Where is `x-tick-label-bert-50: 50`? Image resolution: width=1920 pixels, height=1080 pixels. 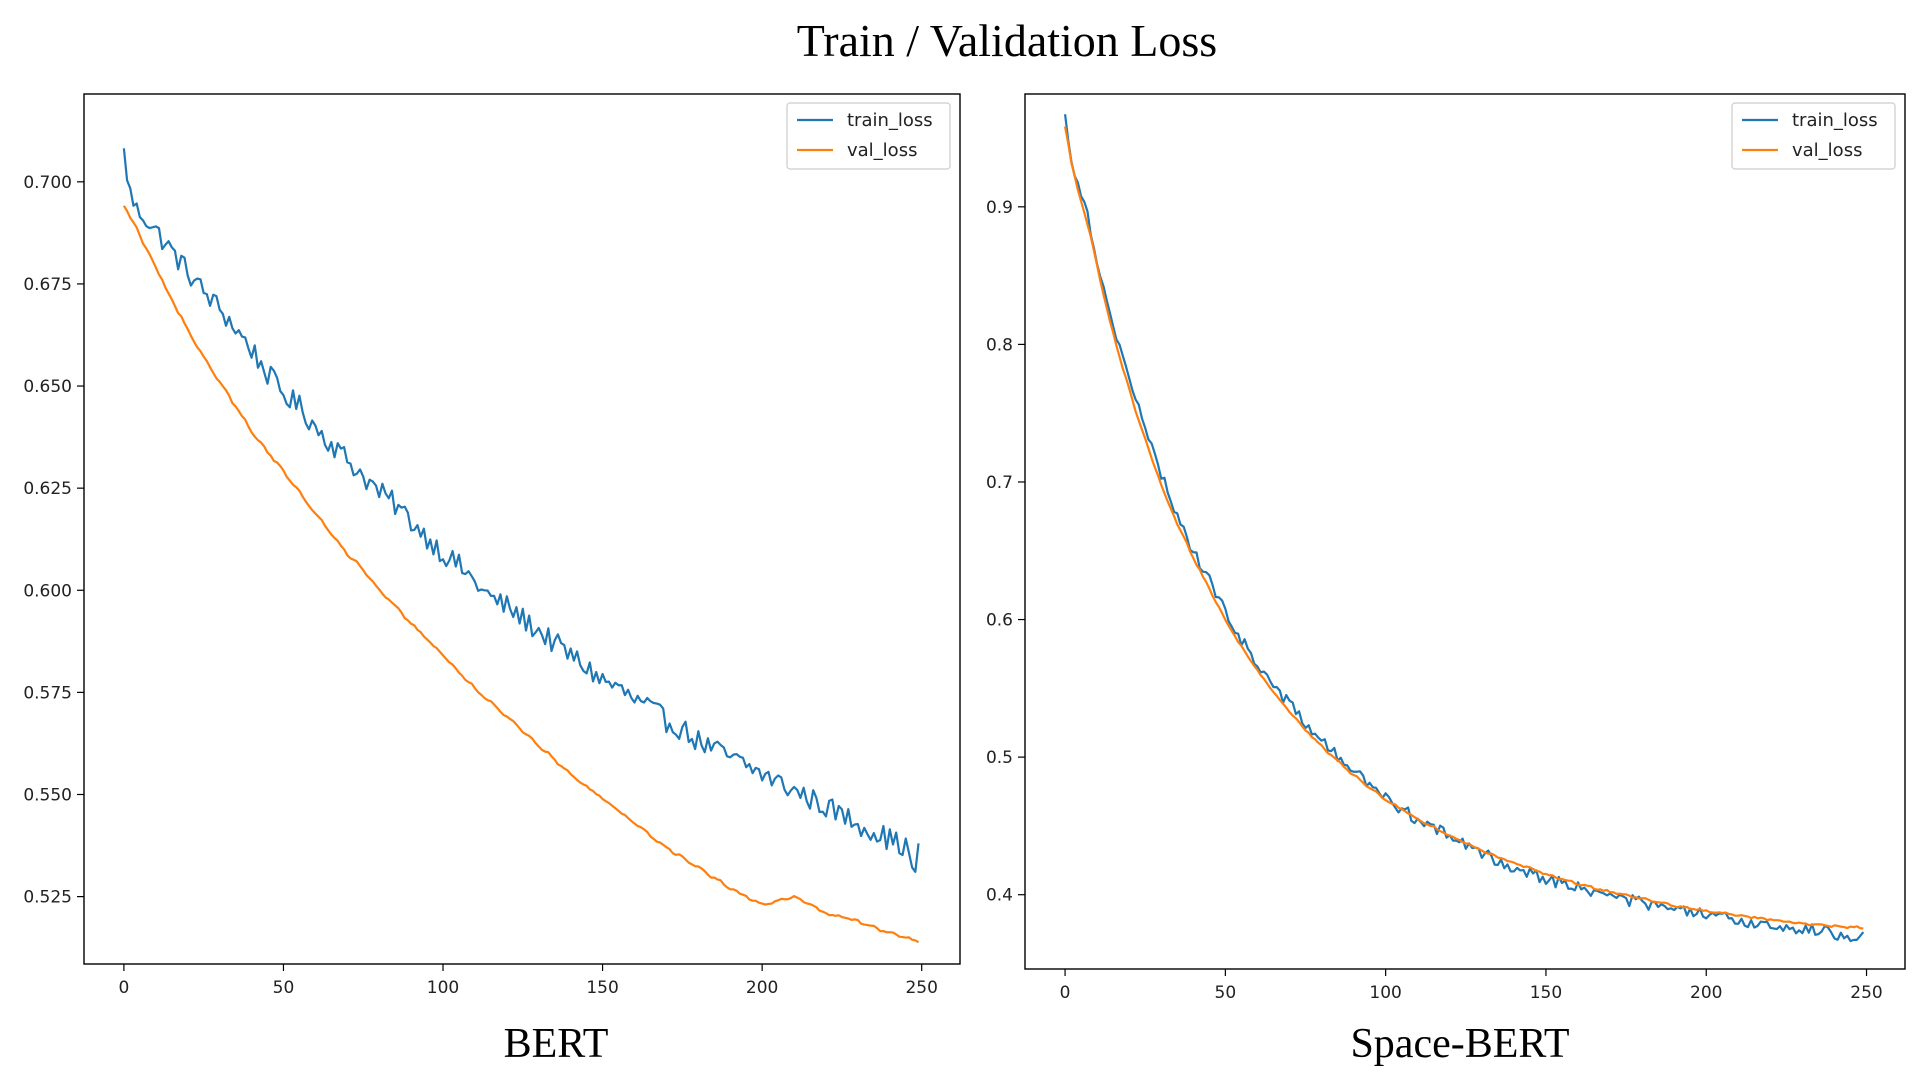
x-tick-label-bert-50: 50 is located at coordinates (284, 988).